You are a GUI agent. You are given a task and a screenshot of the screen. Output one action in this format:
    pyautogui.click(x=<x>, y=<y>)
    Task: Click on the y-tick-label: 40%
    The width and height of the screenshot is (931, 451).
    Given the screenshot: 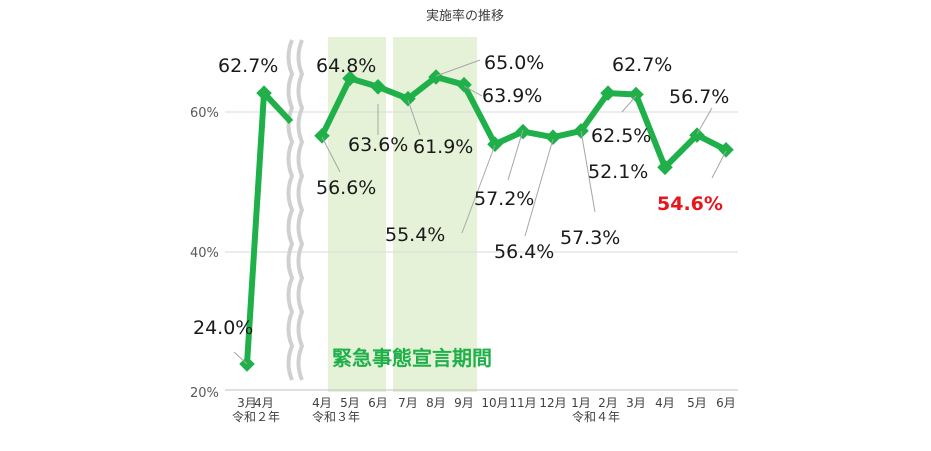 What is the action you would take?
    pyautogui.click(x=204, y=253)
    